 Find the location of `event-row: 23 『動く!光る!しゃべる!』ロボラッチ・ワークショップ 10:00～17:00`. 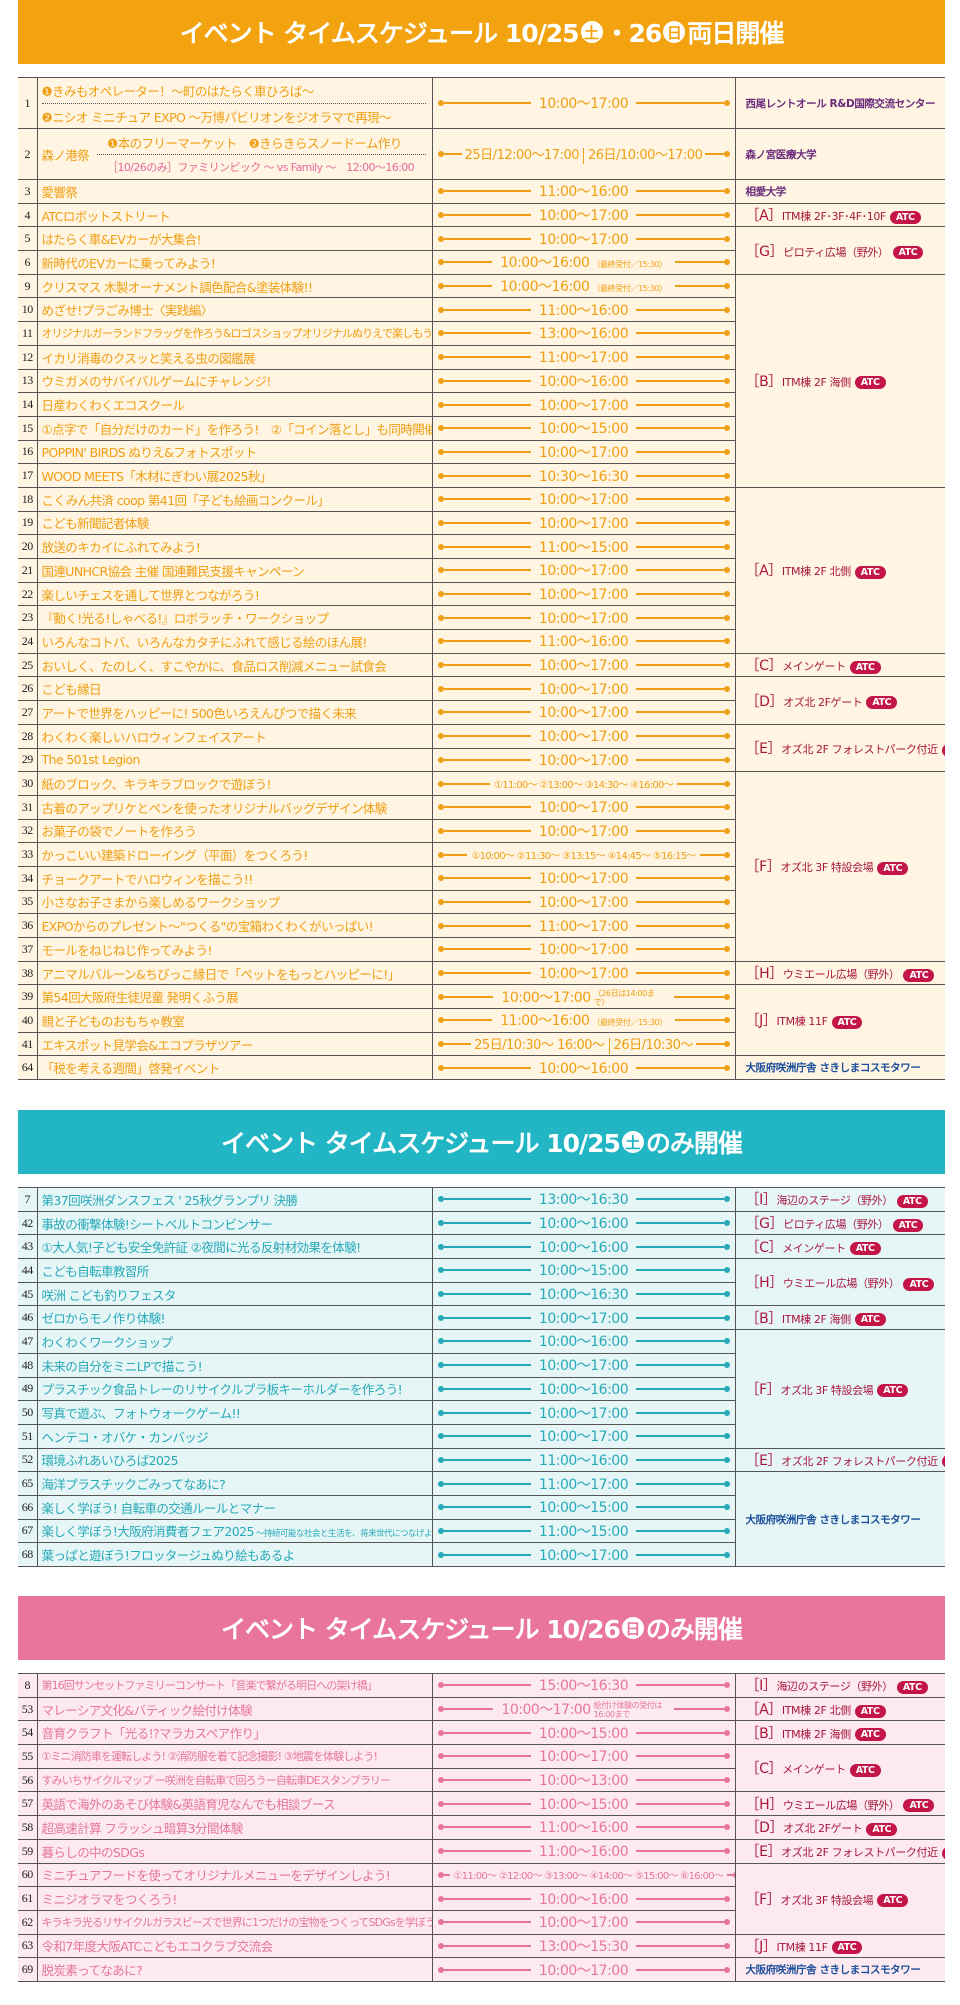

event-row: 23 『動く!光る!しゃべる!』ロボラッチ・ワークショップ 10:00～17:00 is located at coordinates (481, 618).